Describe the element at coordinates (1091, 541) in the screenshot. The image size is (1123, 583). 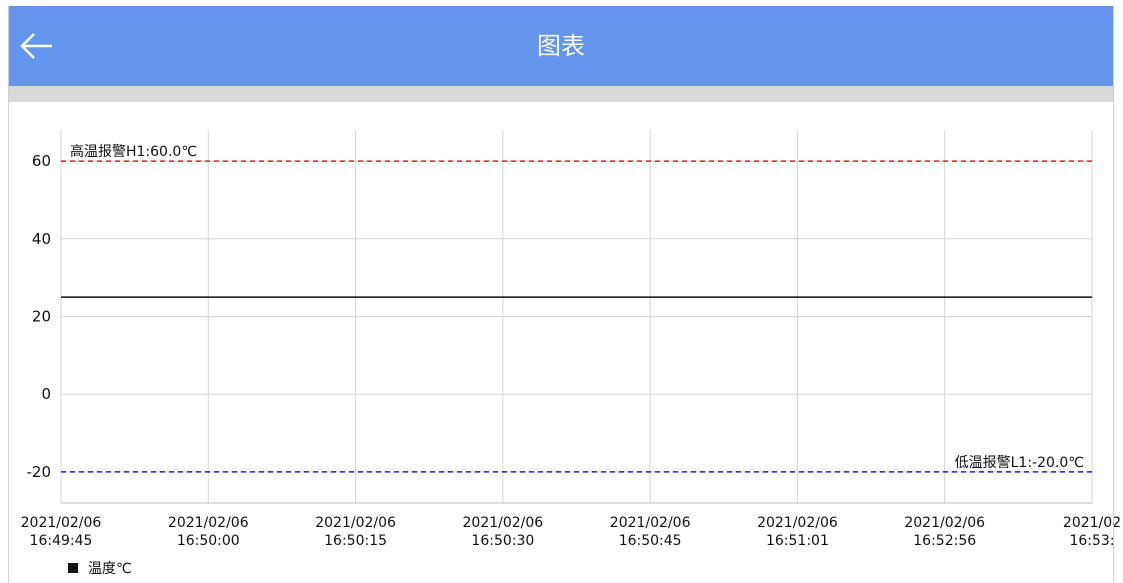
I see `x-tick-label-time: 16:53:` at that location.